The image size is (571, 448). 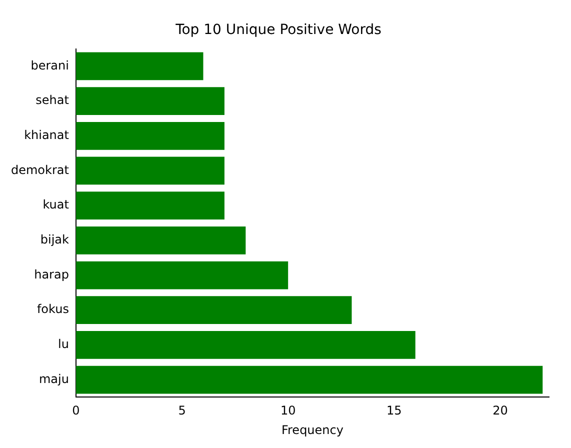 What do you see at coordinates (49, 65) in the screenshot?
I see `y-tick-label: berani` at bounding box center [49, 65].